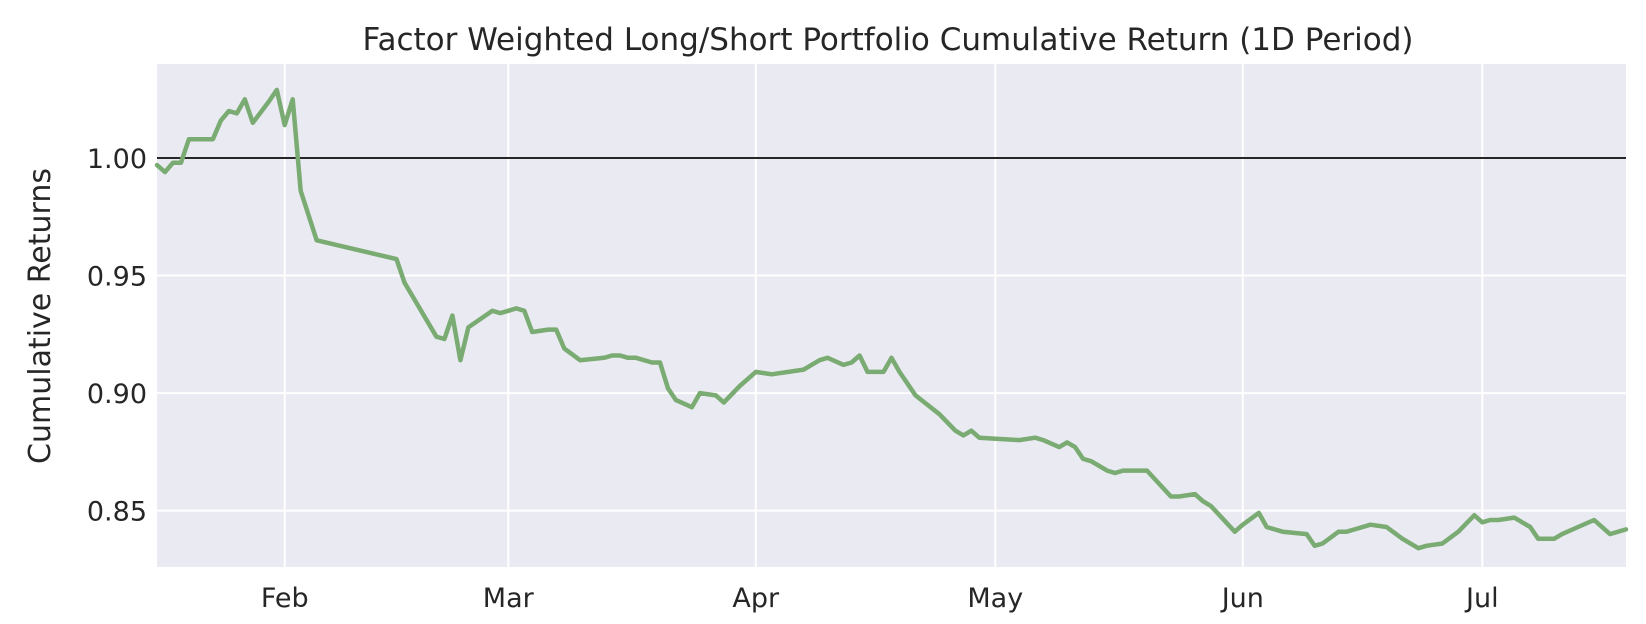  What do you see at coordinates (117, 394) in the screenshot?
I see `y-tick-label: 0.90` at bounding box center [117, 394].